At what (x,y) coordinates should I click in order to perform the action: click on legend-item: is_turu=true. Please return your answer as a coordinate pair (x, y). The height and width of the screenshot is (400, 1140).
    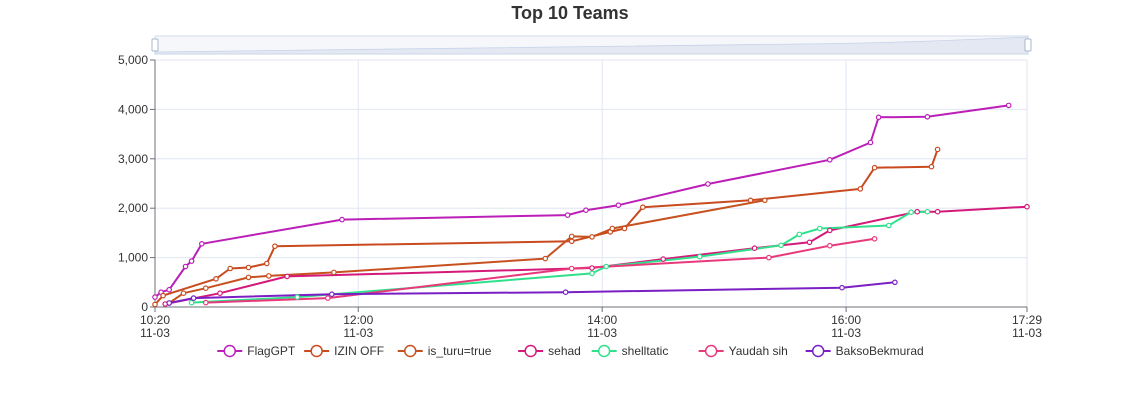
    Looking at the image, I should click on (444, 351).